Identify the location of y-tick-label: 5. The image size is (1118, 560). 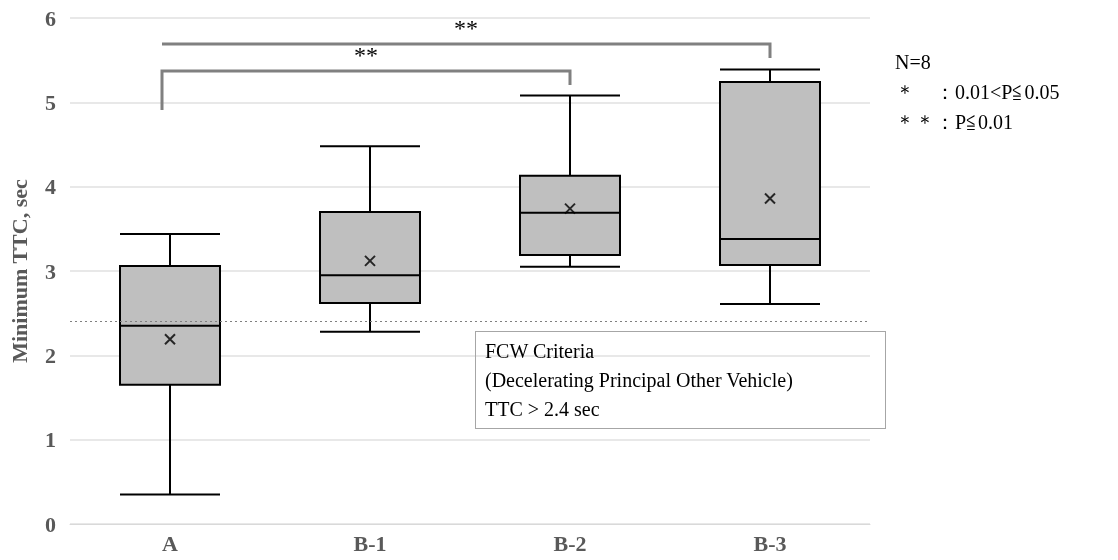
(50, 102).